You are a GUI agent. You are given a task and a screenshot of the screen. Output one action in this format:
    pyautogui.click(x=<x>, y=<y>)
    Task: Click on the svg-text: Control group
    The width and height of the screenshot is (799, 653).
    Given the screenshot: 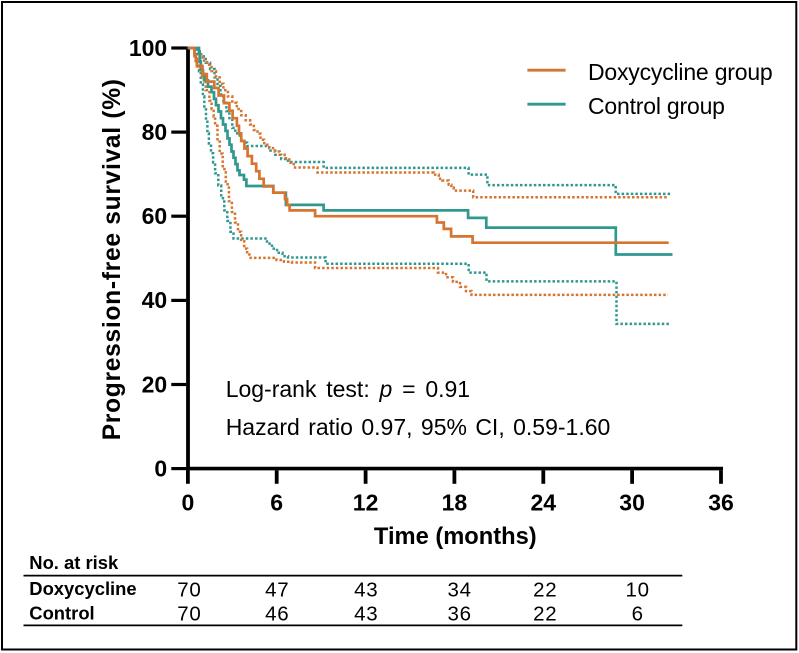 What is the action you would take?
    pyautogui.click(x=656, y=106)
    